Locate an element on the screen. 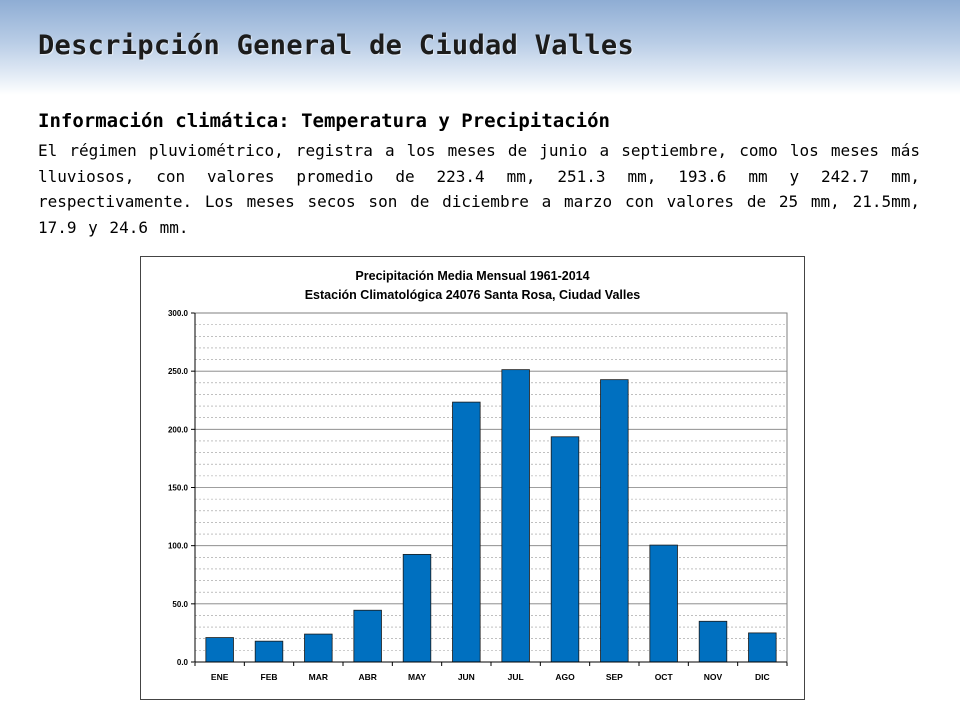 This screenshot has width=960, height=720. x-tick-label: ENE is located at coordinates (220, 677).